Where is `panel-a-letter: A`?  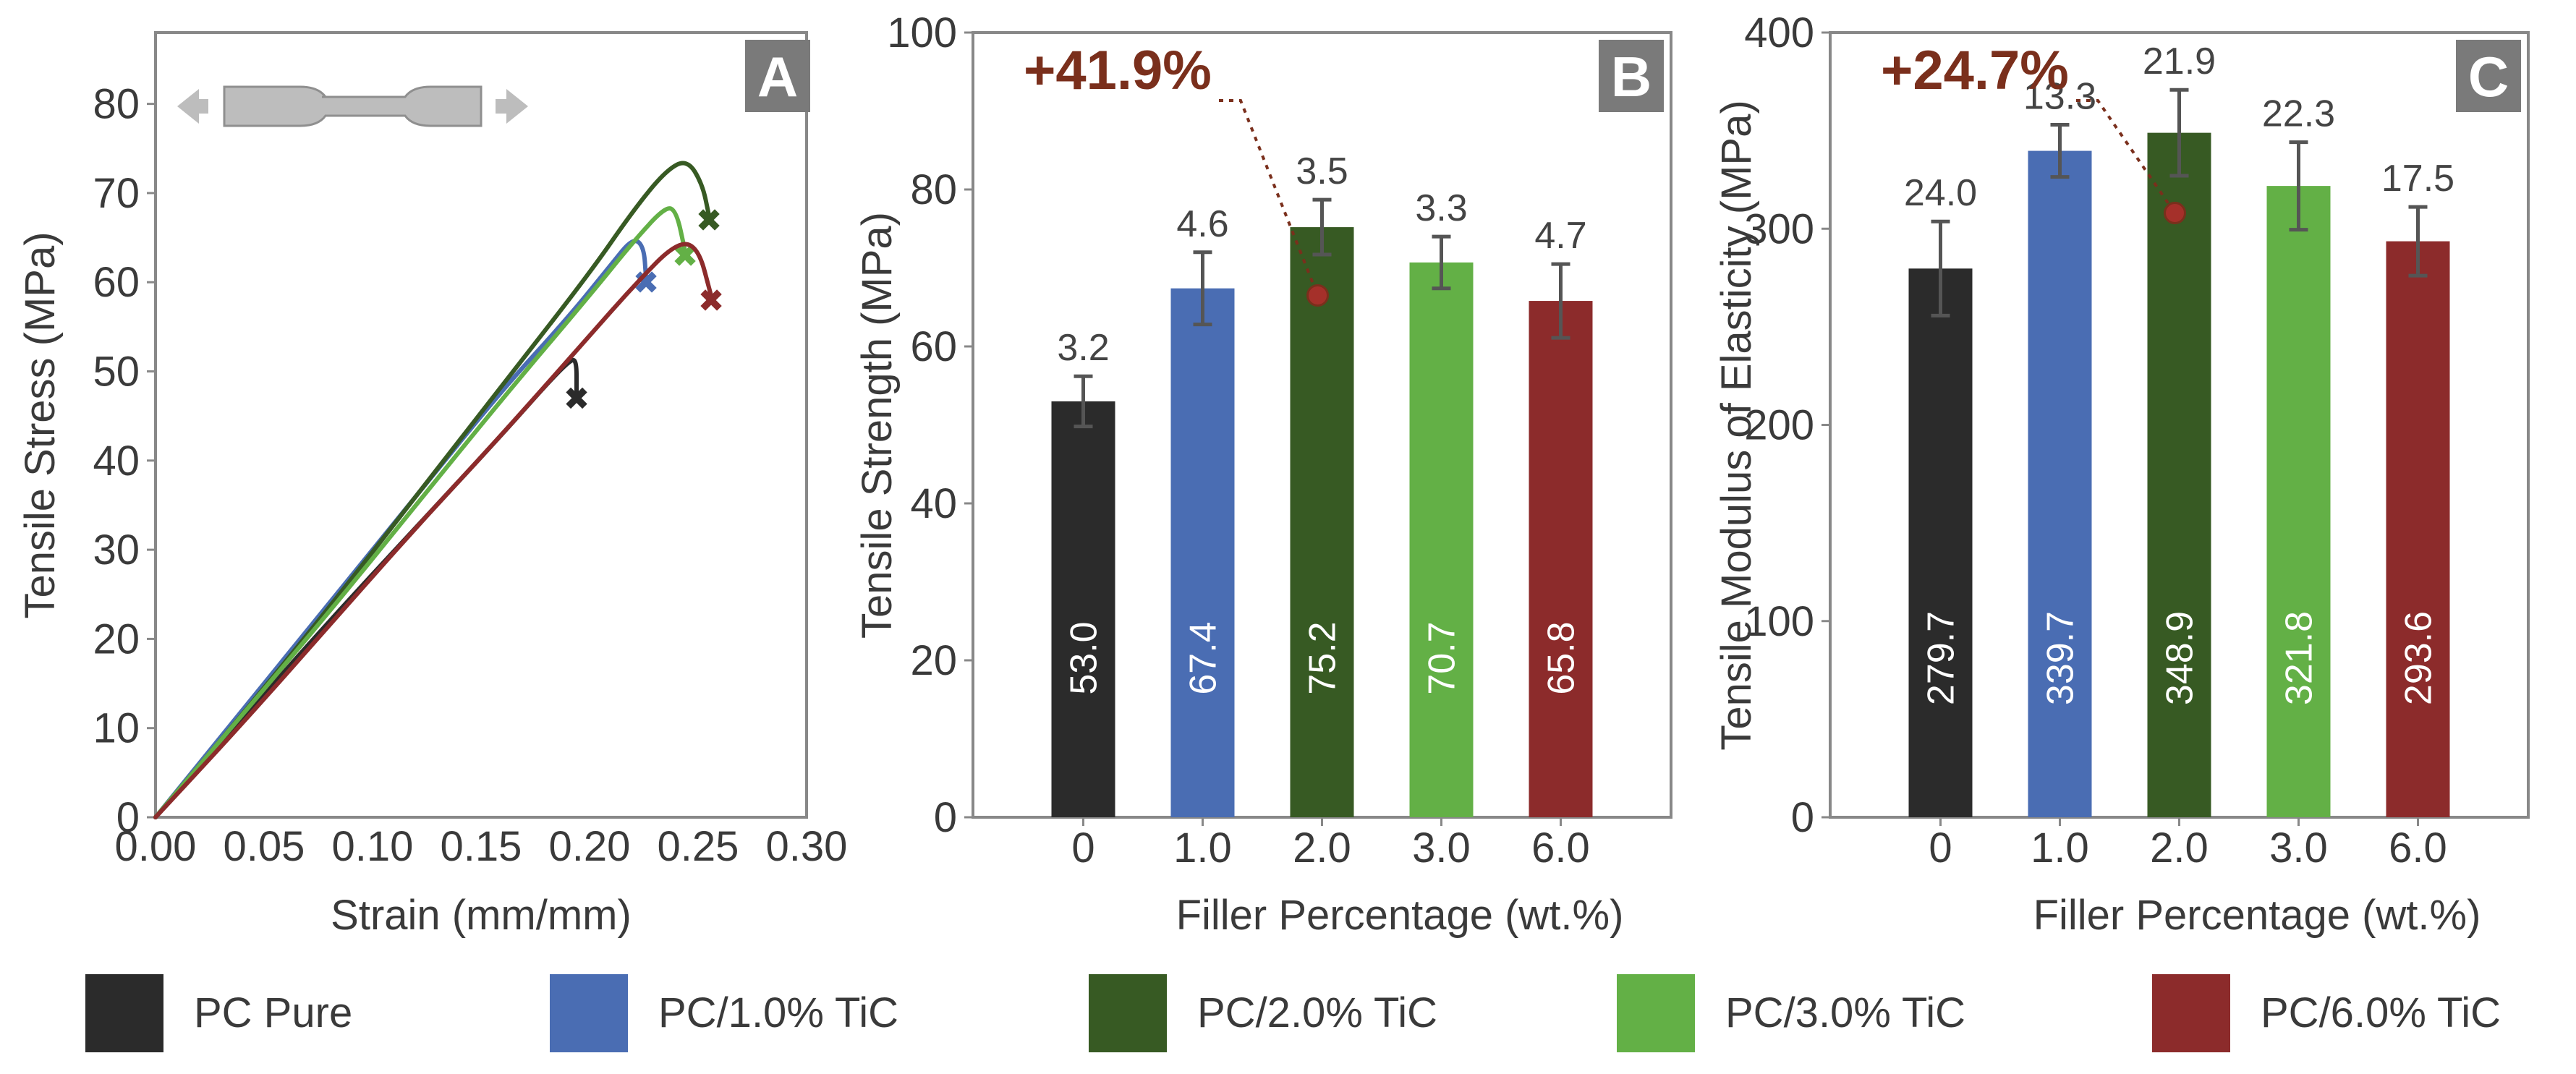 panel-a-letter: A is located at coordinates (777, 76).